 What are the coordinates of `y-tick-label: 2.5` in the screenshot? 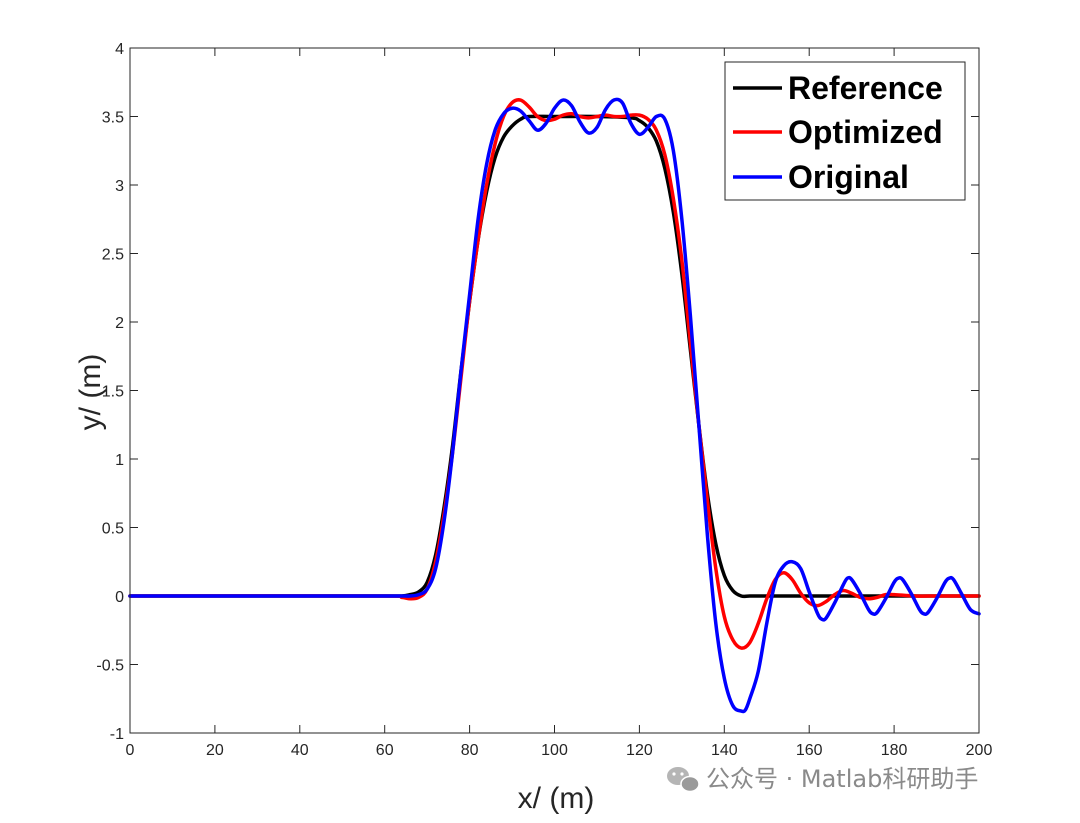 It's located at (113, 255).